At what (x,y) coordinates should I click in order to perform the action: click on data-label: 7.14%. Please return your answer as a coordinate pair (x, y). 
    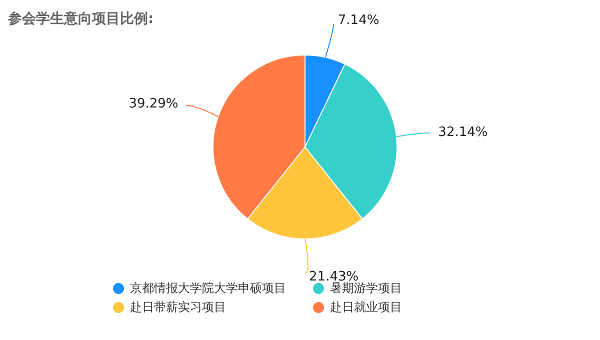
    Looking at the image, I should click on (359, 20).